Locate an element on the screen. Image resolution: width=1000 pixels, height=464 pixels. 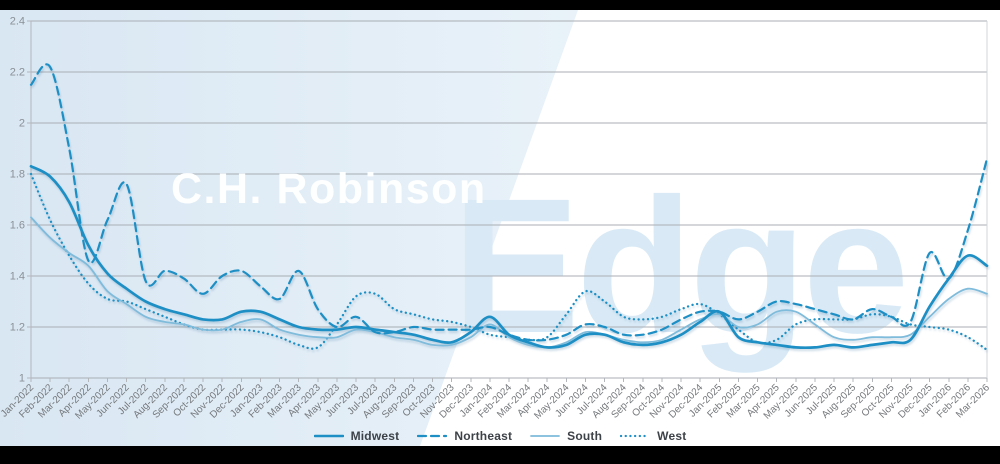
y-axis-labels: 1 1.2 1.4 1.6 1.8 2 2.2 2.4 is located at coordinates (17, 200).